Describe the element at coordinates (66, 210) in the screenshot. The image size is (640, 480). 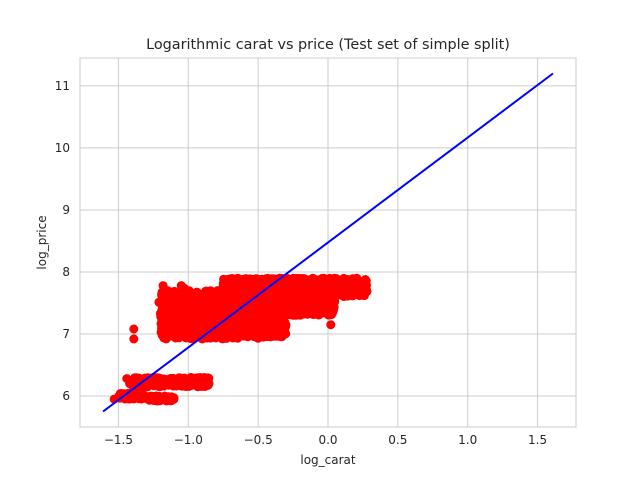
I see `y-tick-label: 9` at that location.